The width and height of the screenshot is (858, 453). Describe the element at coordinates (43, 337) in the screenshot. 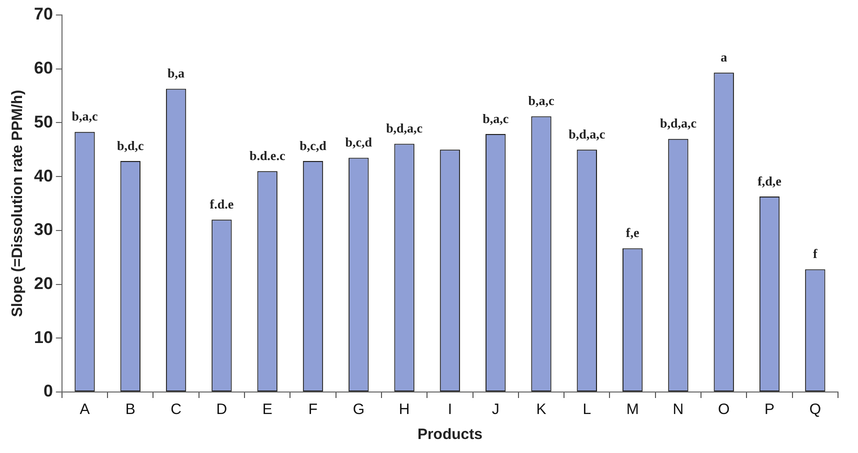

I see `y-tick-label: 10` at that location.